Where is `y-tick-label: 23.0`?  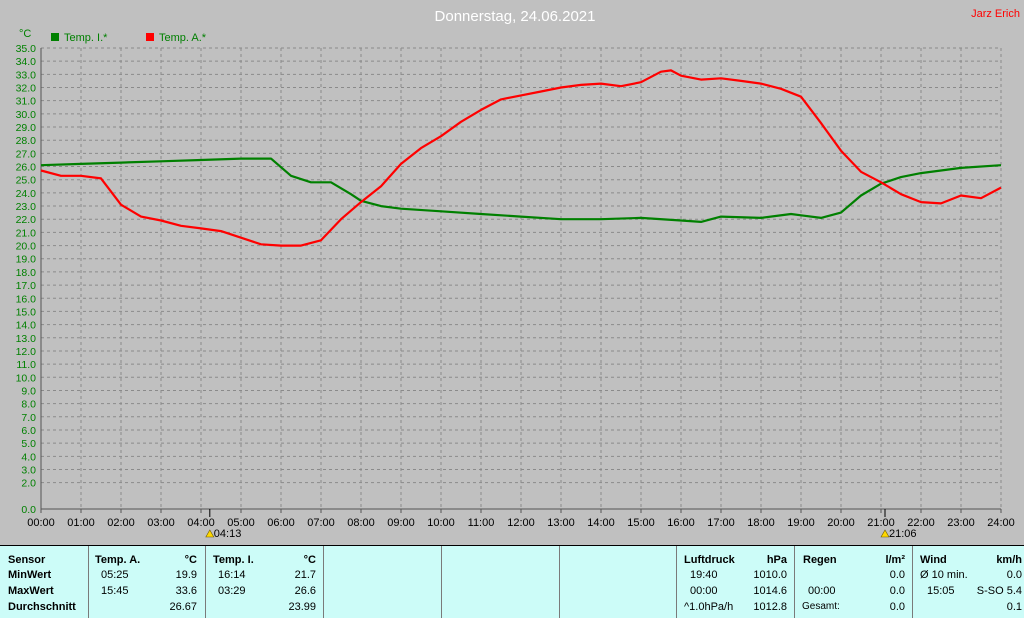 y-tick-label: 23.0 is located at coordinates (26, 207).